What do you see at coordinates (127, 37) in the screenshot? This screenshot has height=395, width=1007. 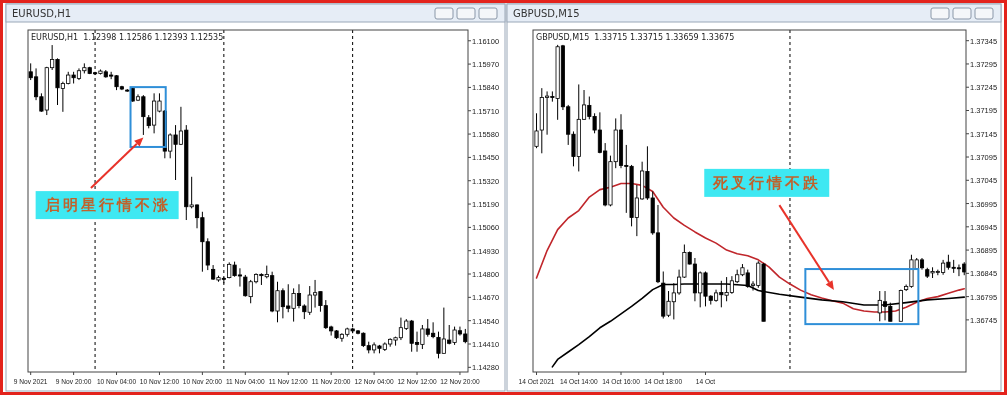 I see `chart-subtitle: EURUSD,H1 1.12398 1.12586 1.12393 1.12535` at bounding box center [127, 37].